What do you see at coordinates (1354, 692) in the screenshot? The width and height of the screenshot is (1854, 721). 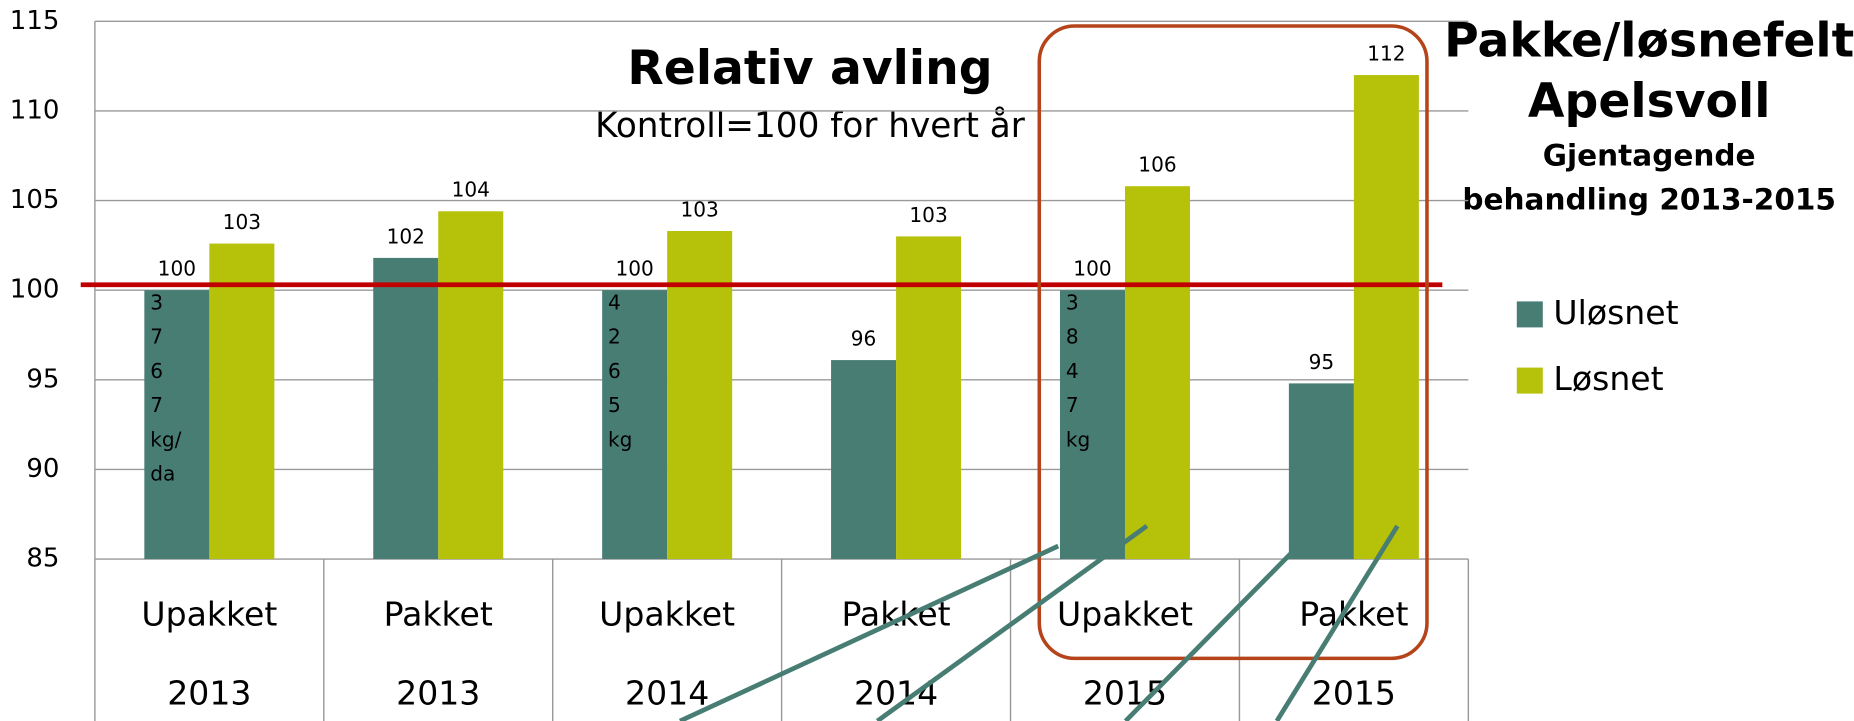 I see `x-group-label: 2015` at bounding box center [1354, 692].